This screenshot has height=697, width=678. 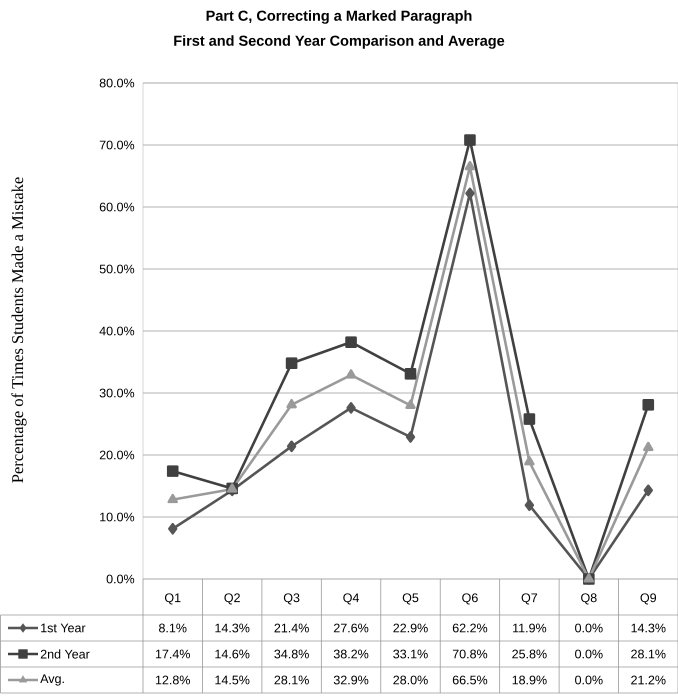 What do you see at coordinates (291, 654) in the screenshot?
I see `data-label: 34.8%` at bounding box center [291, 654].